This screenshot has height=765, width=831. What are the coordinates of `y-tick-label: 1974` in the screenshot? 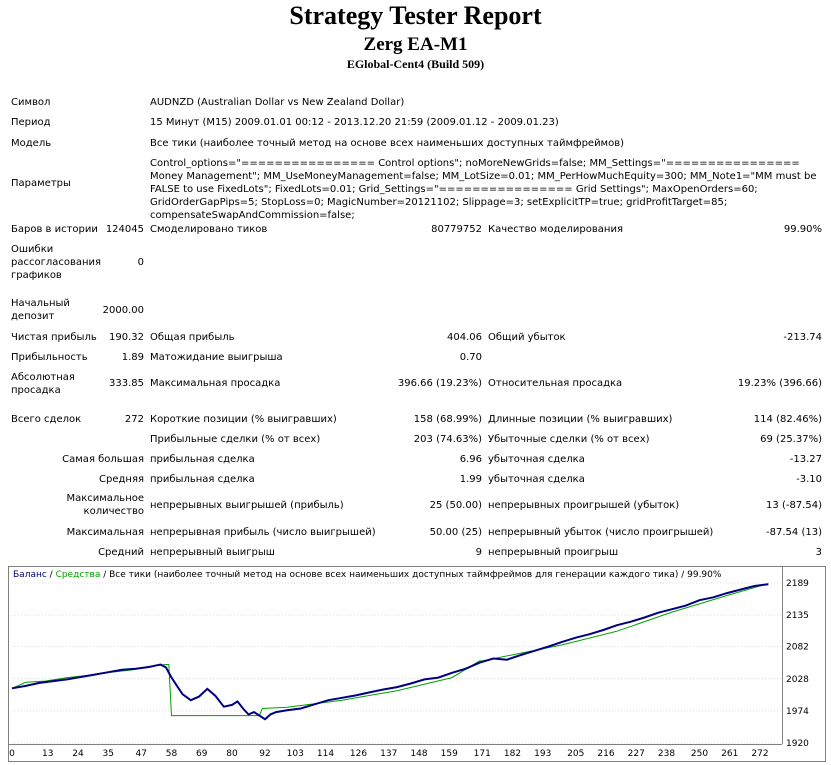 It's located at (797, 712).